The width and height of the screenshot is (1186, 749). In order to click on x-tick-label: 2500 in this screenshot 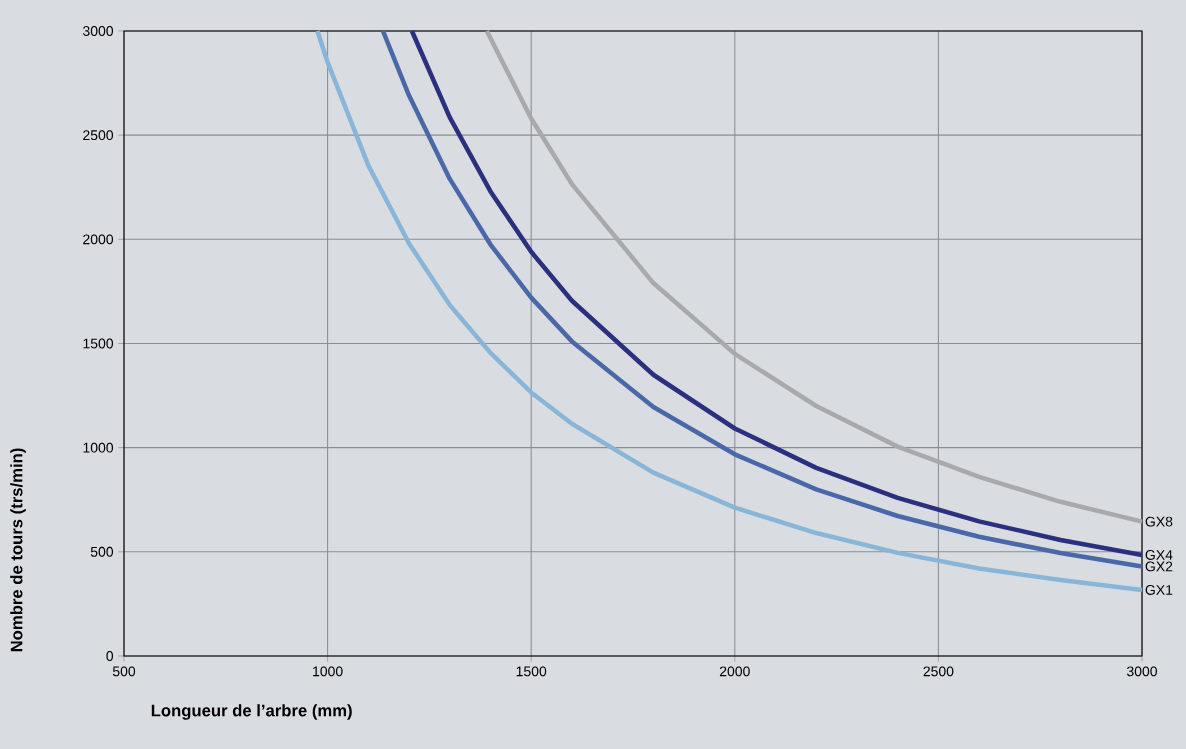, I will do `click(938, 671)`.